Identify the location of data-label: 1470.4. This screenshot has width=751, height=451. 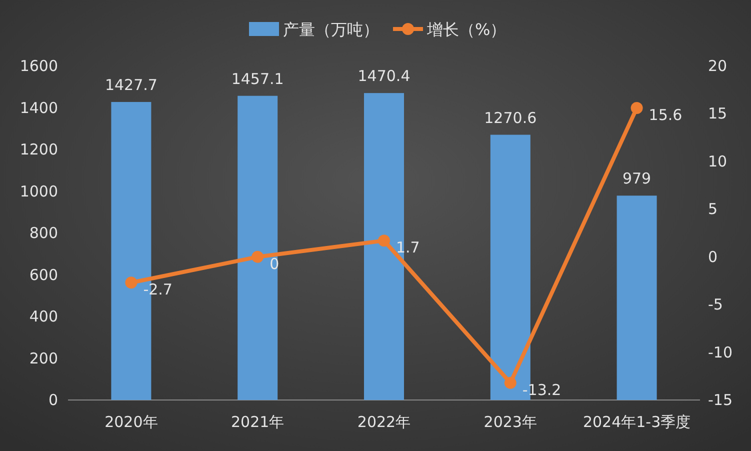
(384, 76).